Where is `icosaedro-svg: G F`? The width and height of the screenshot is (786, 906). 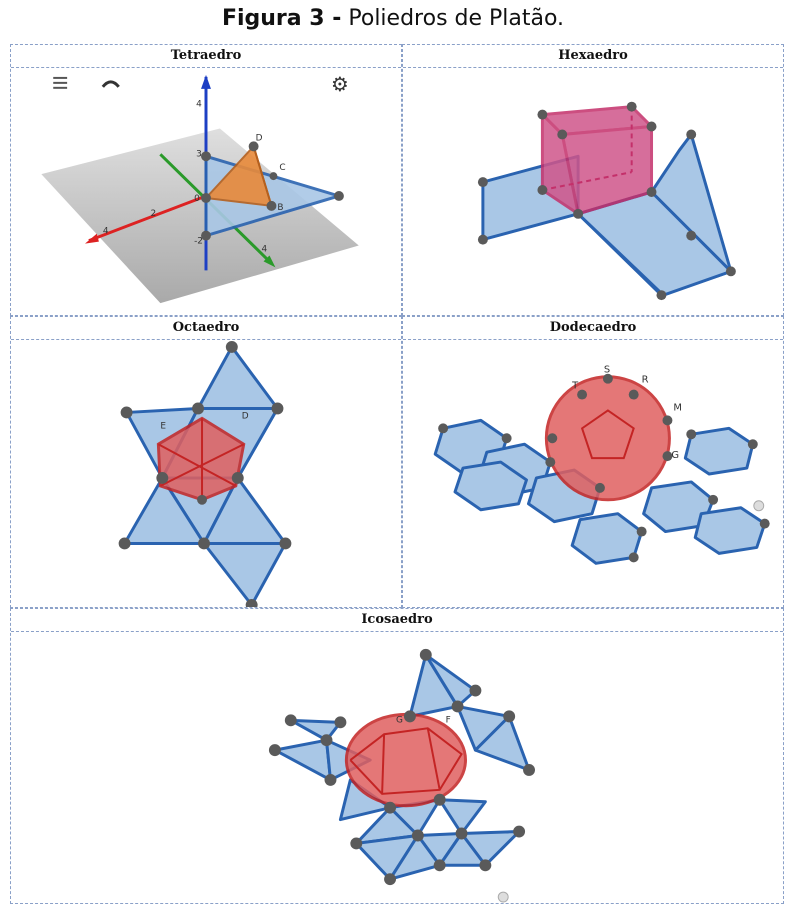 icosaedro-svg: G F is located at coordinates (401, 775).